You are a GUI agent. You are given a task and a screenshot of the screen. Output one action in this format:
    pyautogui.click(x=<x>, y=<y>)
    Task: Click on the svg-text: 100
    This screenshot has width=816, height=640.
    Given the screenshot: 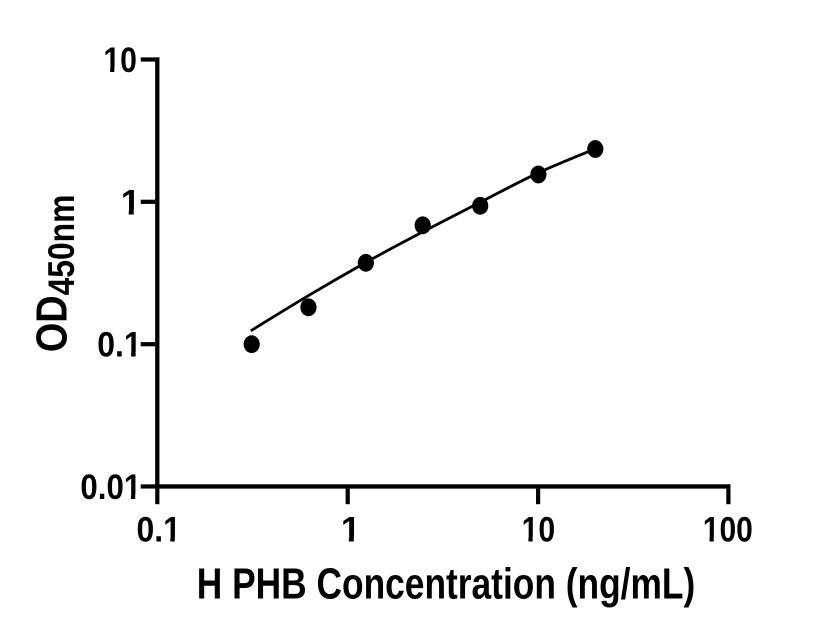 What is the action you would take?
    pyautogui.click(x=728, y=529)
    